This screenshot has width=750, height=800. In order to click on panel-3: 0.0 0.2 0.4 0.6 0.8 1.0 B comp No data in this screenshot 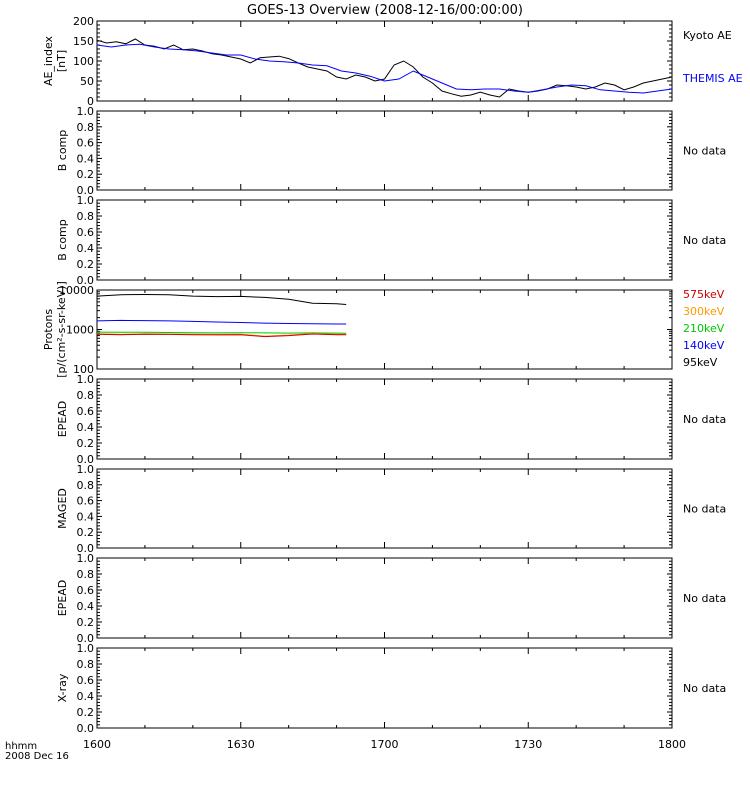, I will do `click(391, 240)`.